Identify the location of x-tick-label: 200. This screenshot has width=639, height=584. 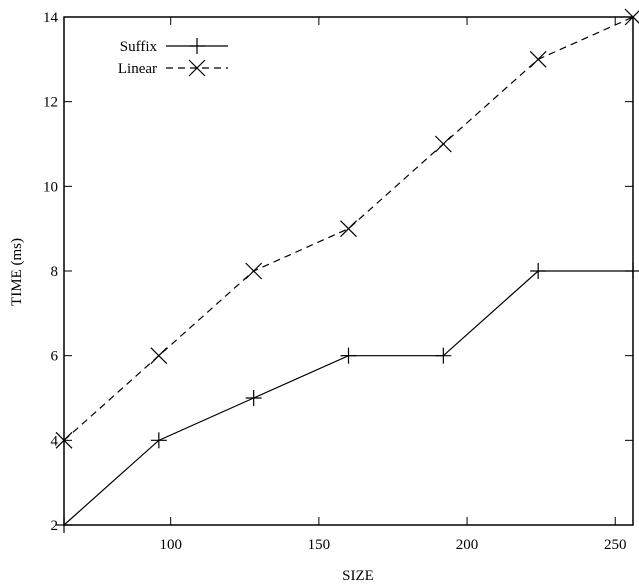
(467, 545).